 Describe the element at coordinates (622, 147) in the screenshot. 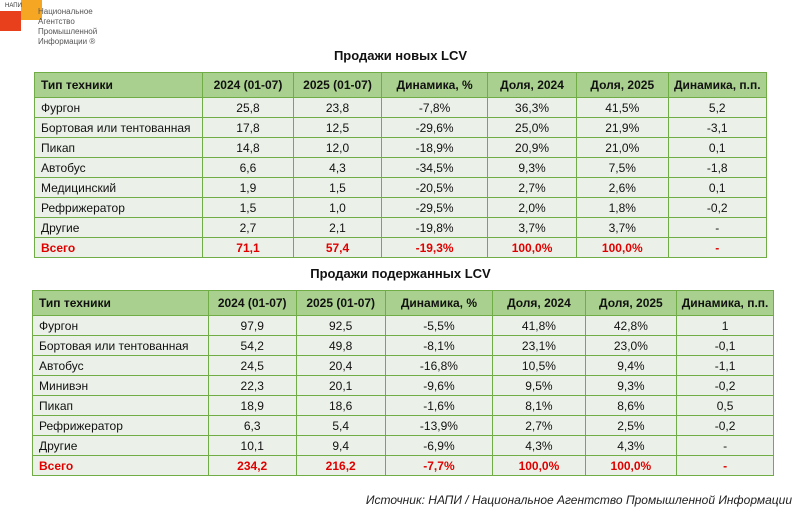

I see `table-cell: 21,0%` at that location.